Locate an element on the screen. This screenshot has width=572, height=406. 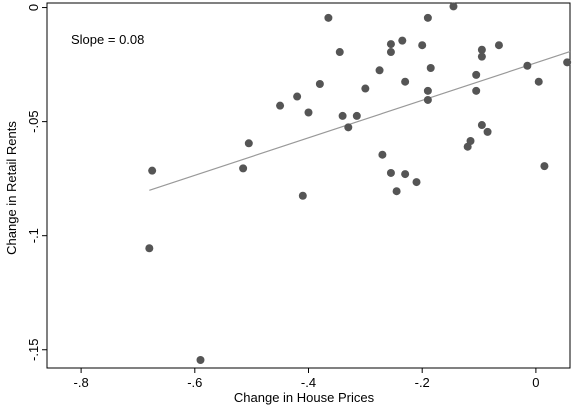
y-tick-label: -.05 is located at coordinates (33, 121).